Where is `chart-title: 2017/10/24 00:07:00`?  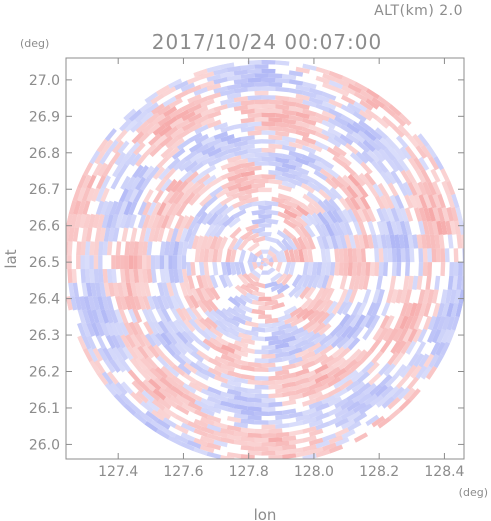
chart-title: 2017/10/24 00:07:00 is located at coordinates (267, 42).